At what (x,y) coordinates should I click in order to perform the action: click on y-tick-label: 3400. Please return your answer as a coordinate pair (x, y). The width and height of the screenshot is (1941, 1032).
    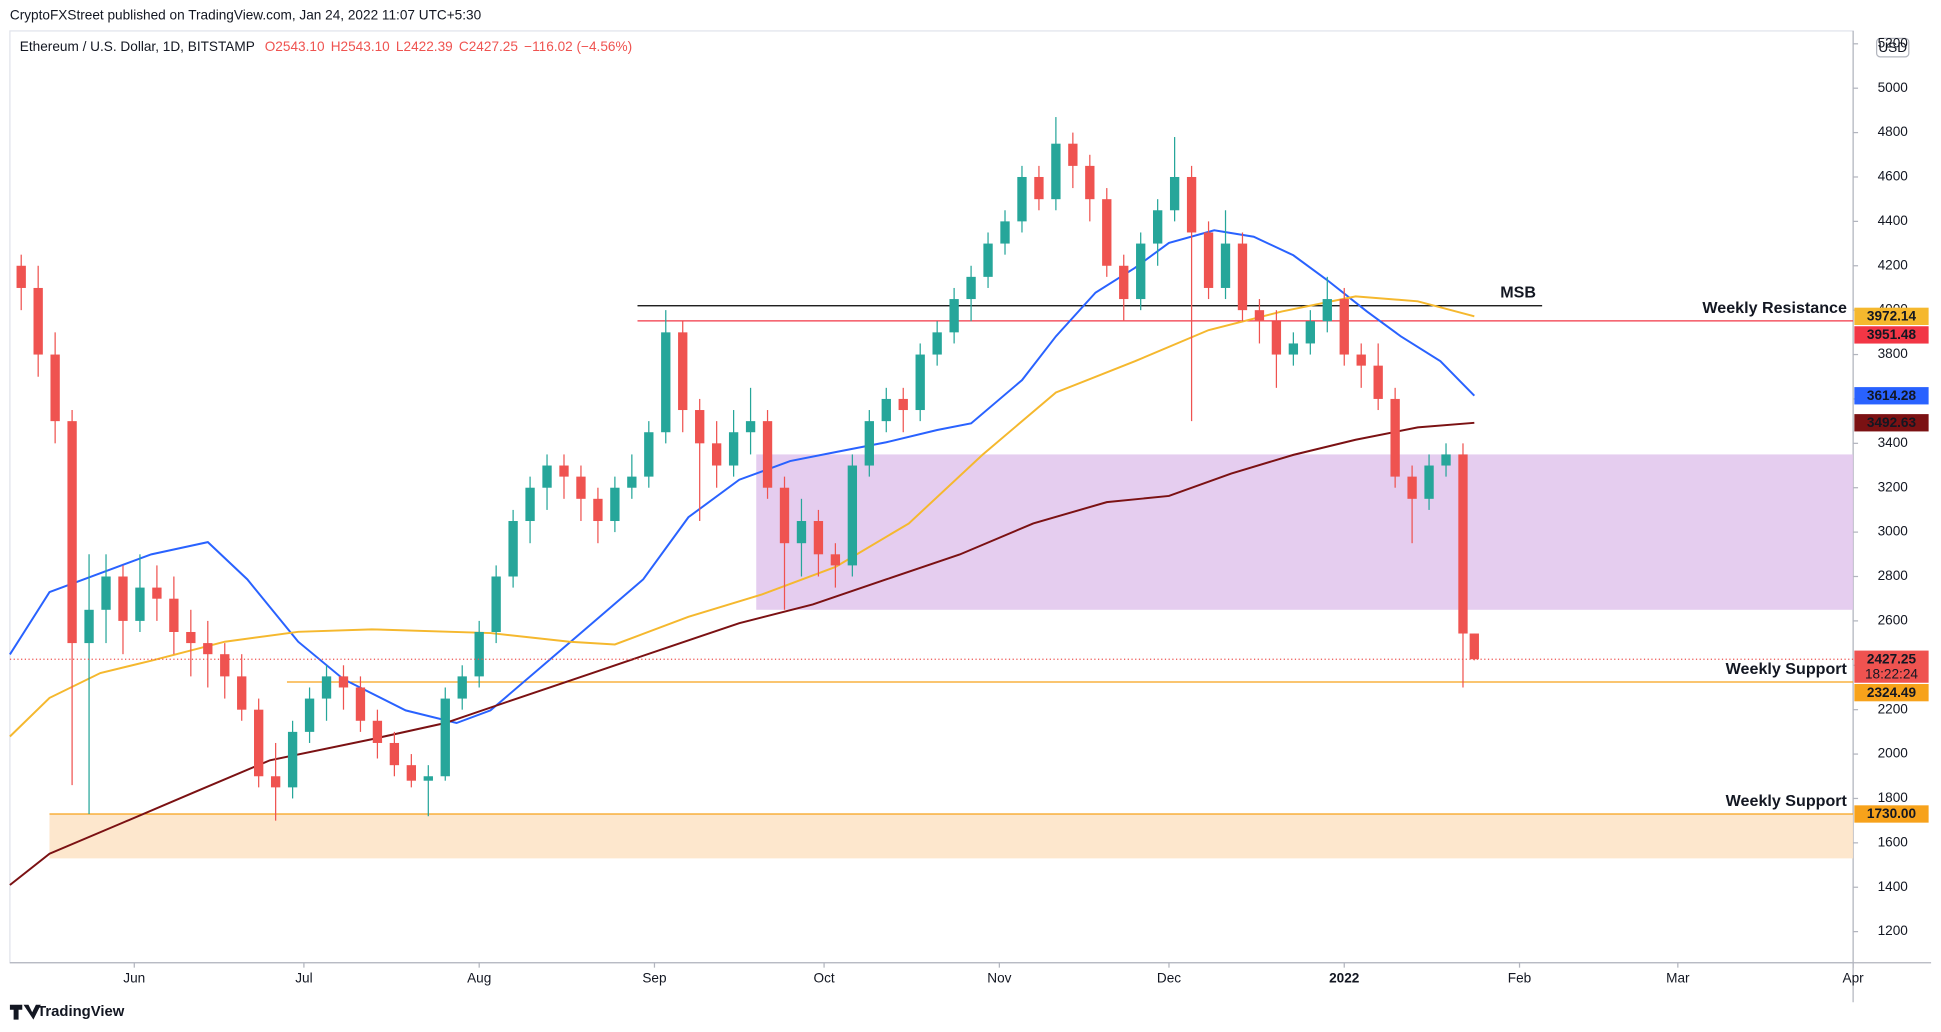
    Looking at the image, I should click on (1893, 442).